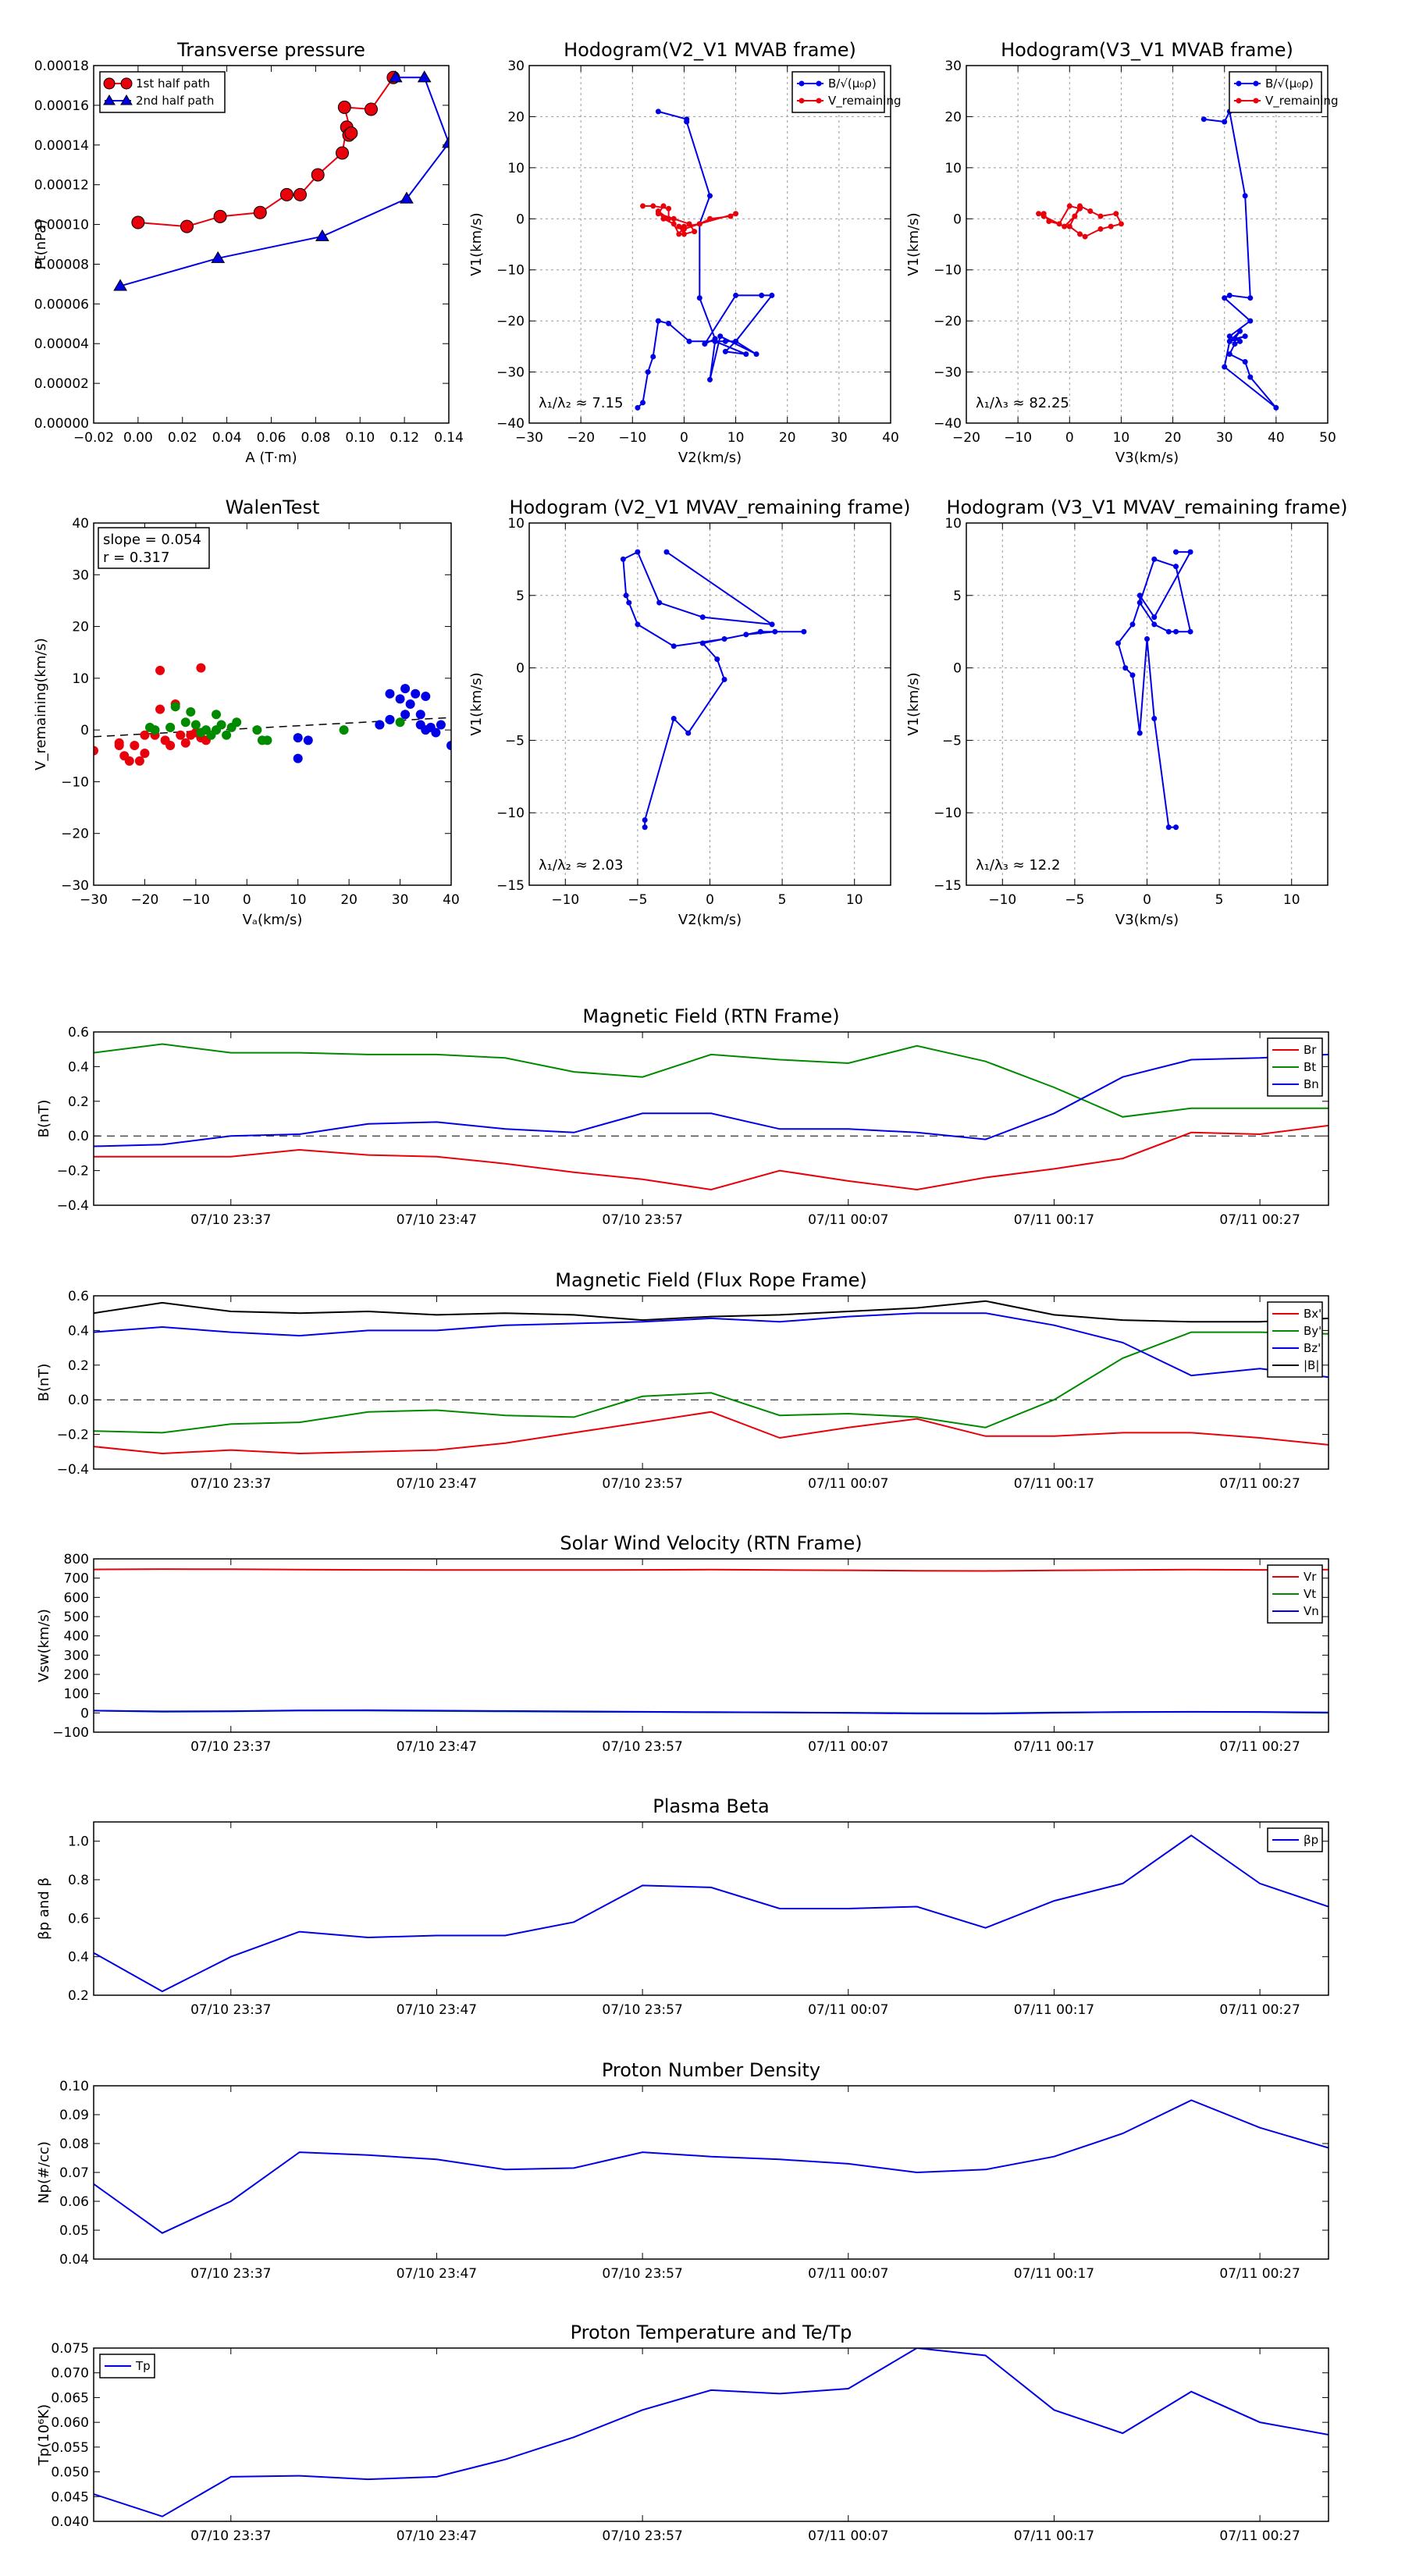 This screenshot has height=2576, width=1405. What do you see at coordinates (404, 438) in the screenshot?
I see `x-tick-label: 0.12` at bounding box center [404, 438].